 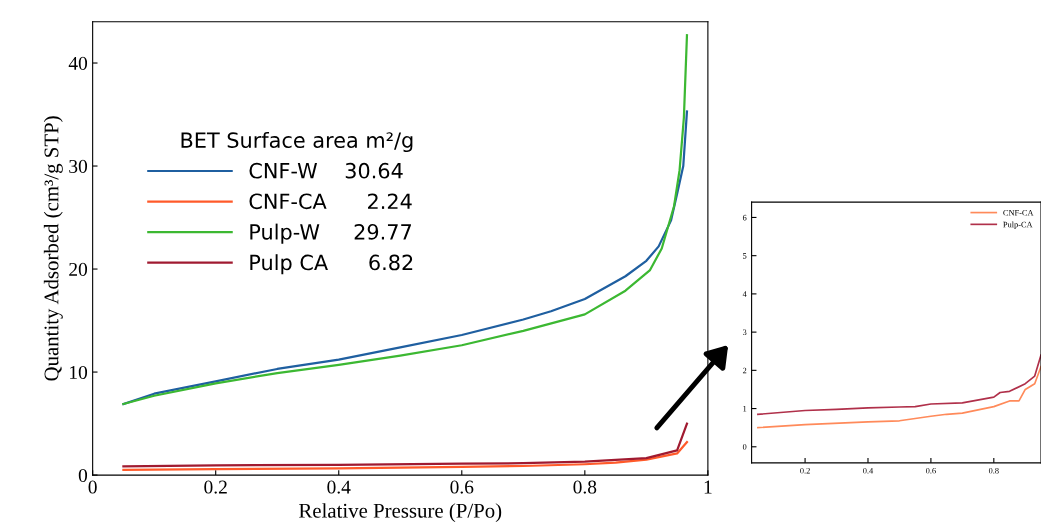 I want to click on legend-label: Pulp CA 6.82, so click(x=331, y=264).